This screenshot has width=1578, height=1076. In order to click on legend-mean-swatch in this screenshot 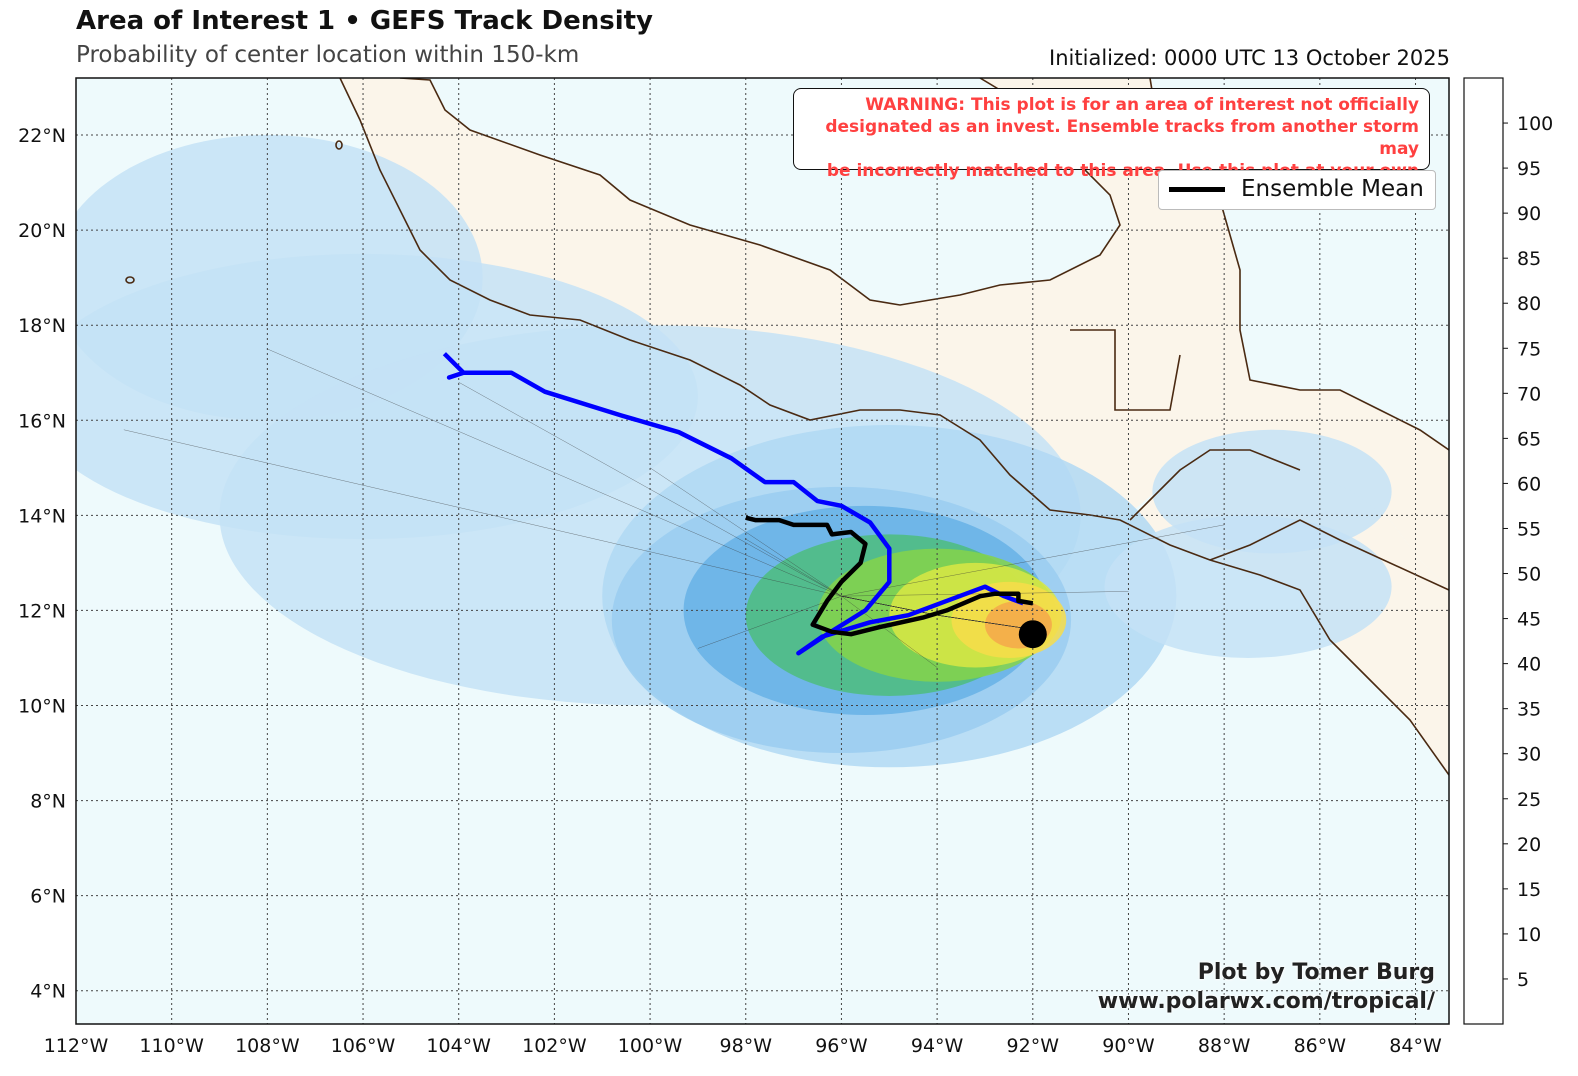, I will do `click(1197, 189)`.